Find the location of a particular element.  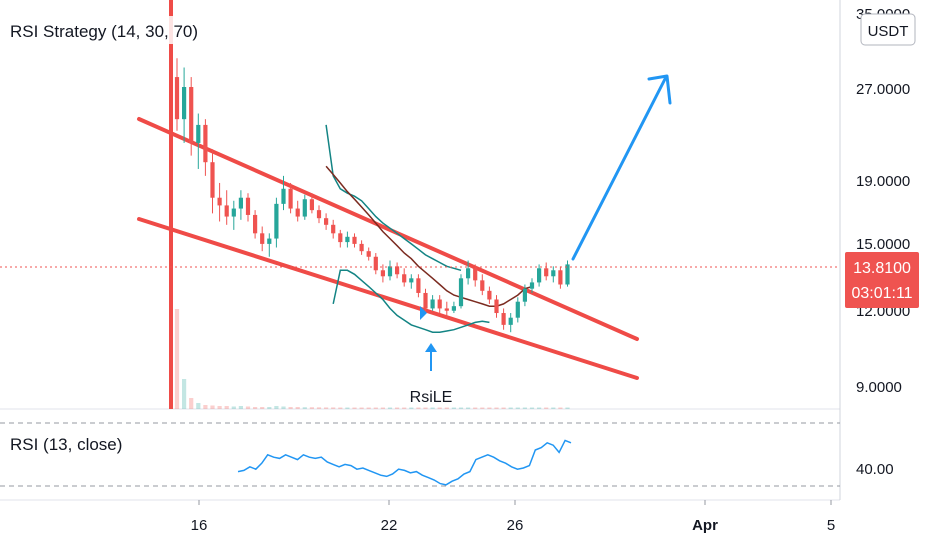

rsi-tick-label: 40.00 is located at coordinates (875, 469).